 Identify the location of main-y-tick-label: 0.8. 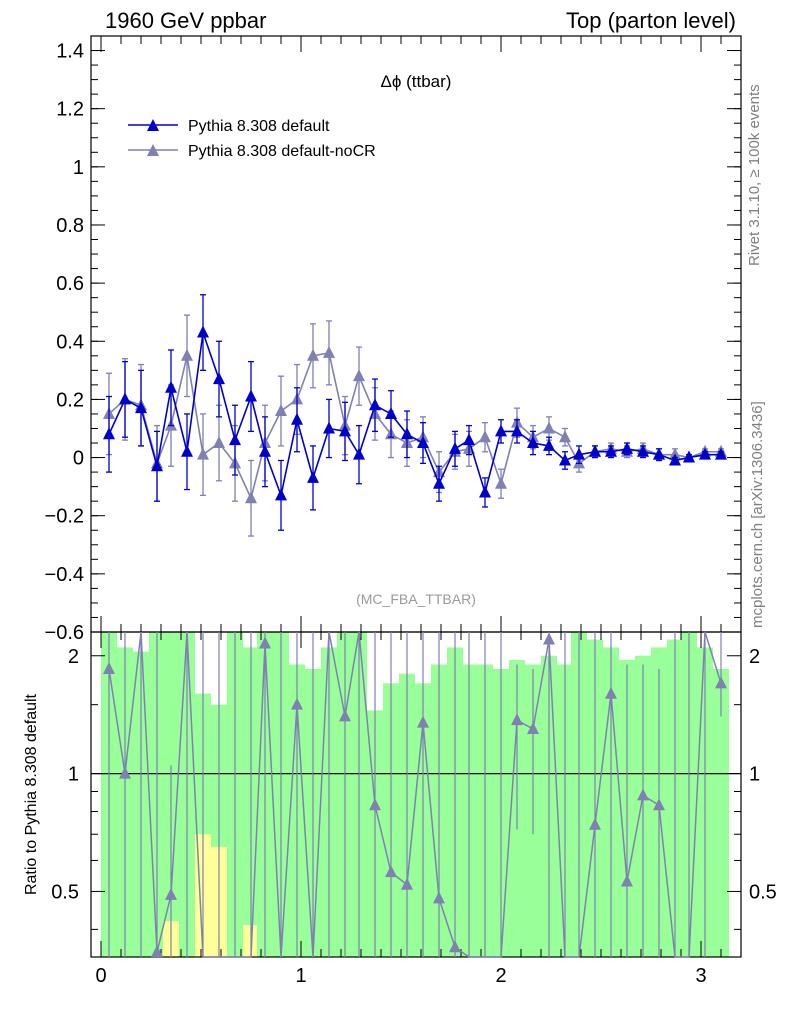
(70, 226).